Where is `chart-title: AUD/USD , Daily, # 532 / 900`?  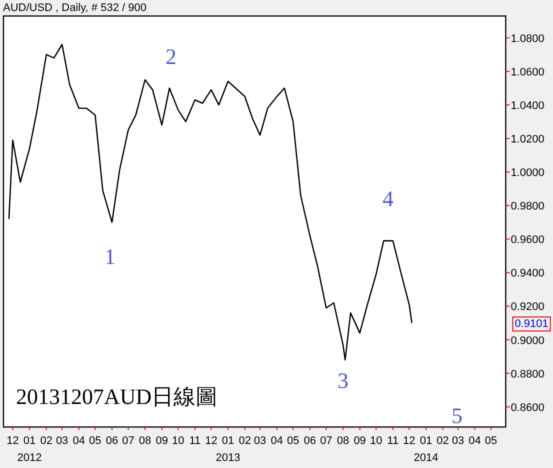 chart-title: AUD/USD , Daily, # 532 / 900 is located at coordinates (74, 8).